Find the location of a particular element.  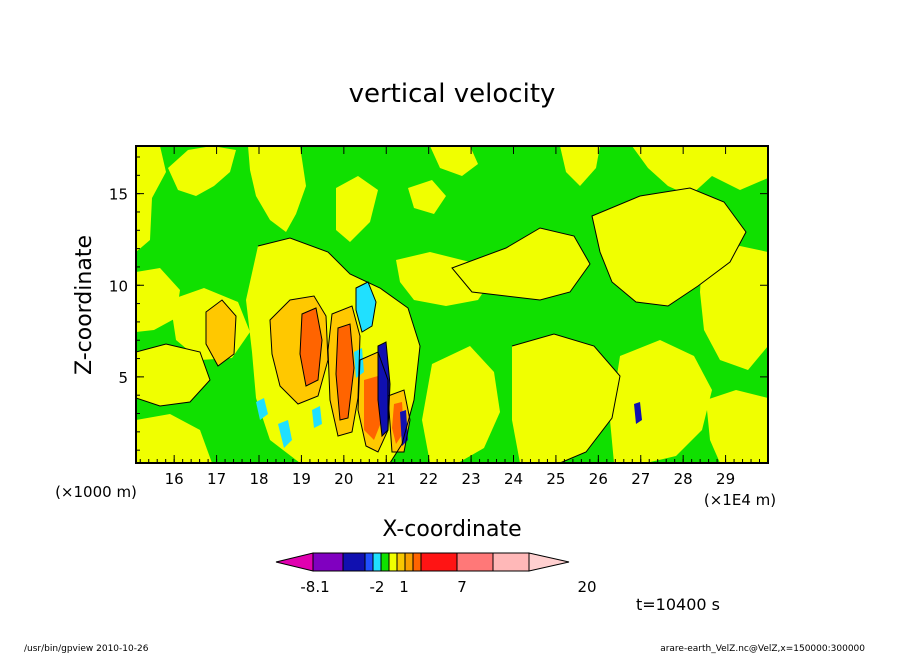

x-tick-label: 26 is located at coordinates (598, 479).